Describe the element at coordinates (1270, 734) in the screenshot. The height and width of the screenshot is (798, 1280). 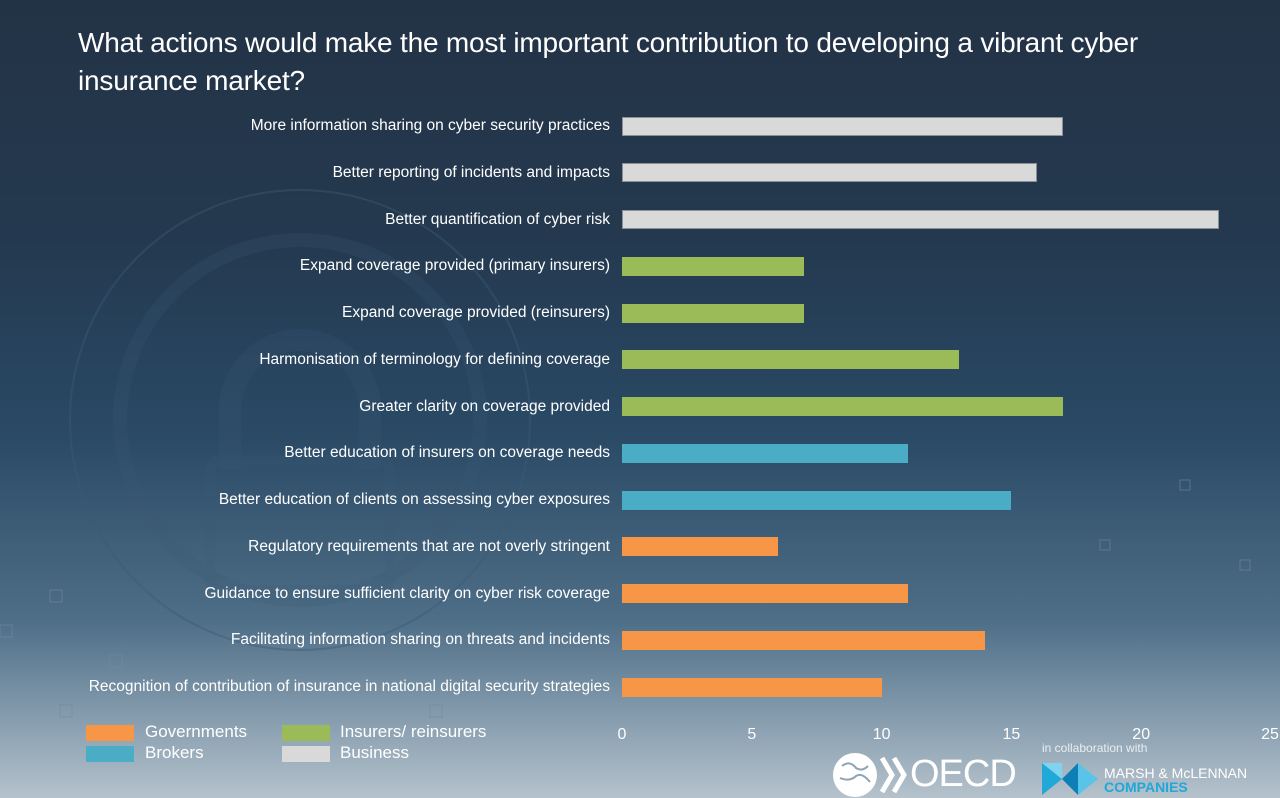
I see `x-tick-label: 25` at that location.